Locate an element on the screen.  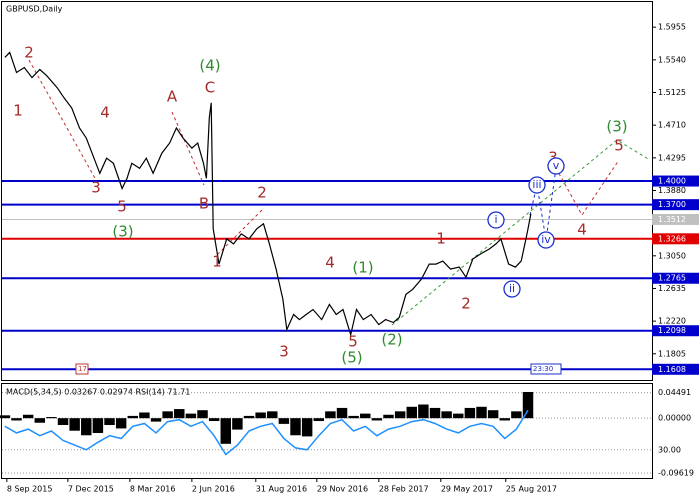
y-tick-label: 1.4295 is located at coordinates (672, 157).